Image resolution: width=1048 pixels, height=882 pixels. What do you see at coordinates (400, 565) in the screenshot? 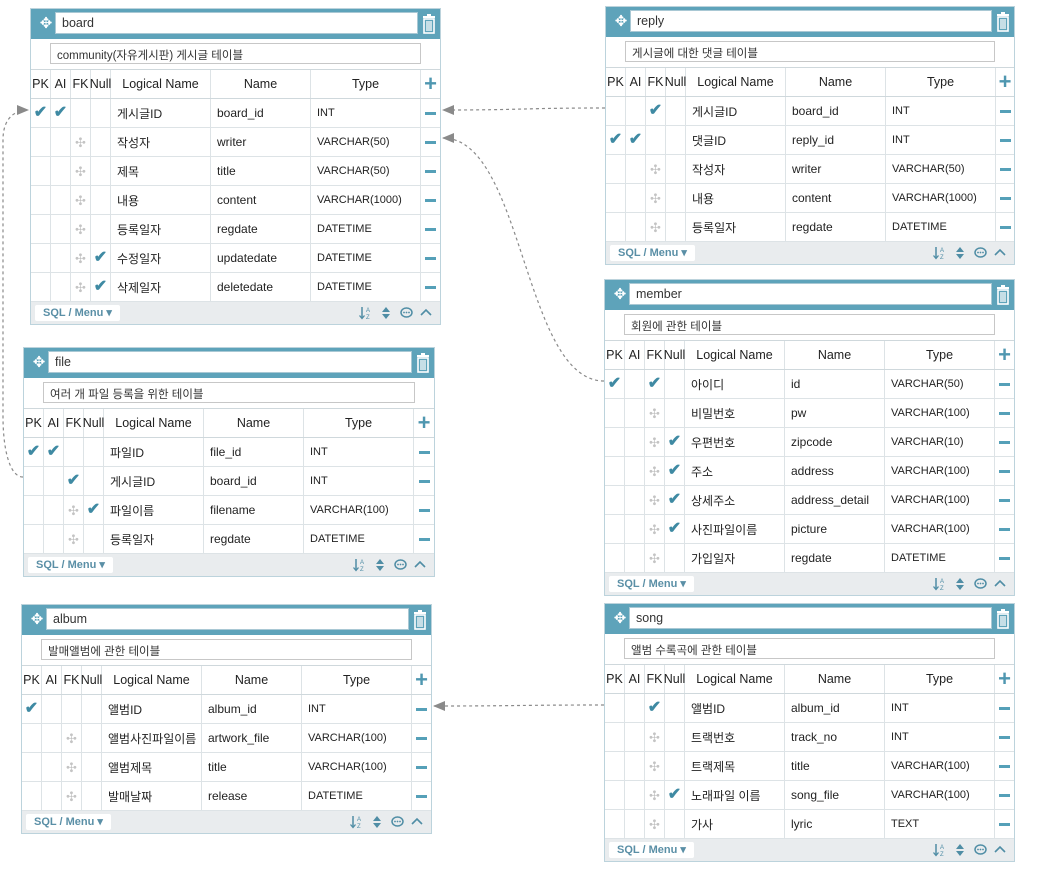
I see `comment-icon` at bounding box center [400, 565].